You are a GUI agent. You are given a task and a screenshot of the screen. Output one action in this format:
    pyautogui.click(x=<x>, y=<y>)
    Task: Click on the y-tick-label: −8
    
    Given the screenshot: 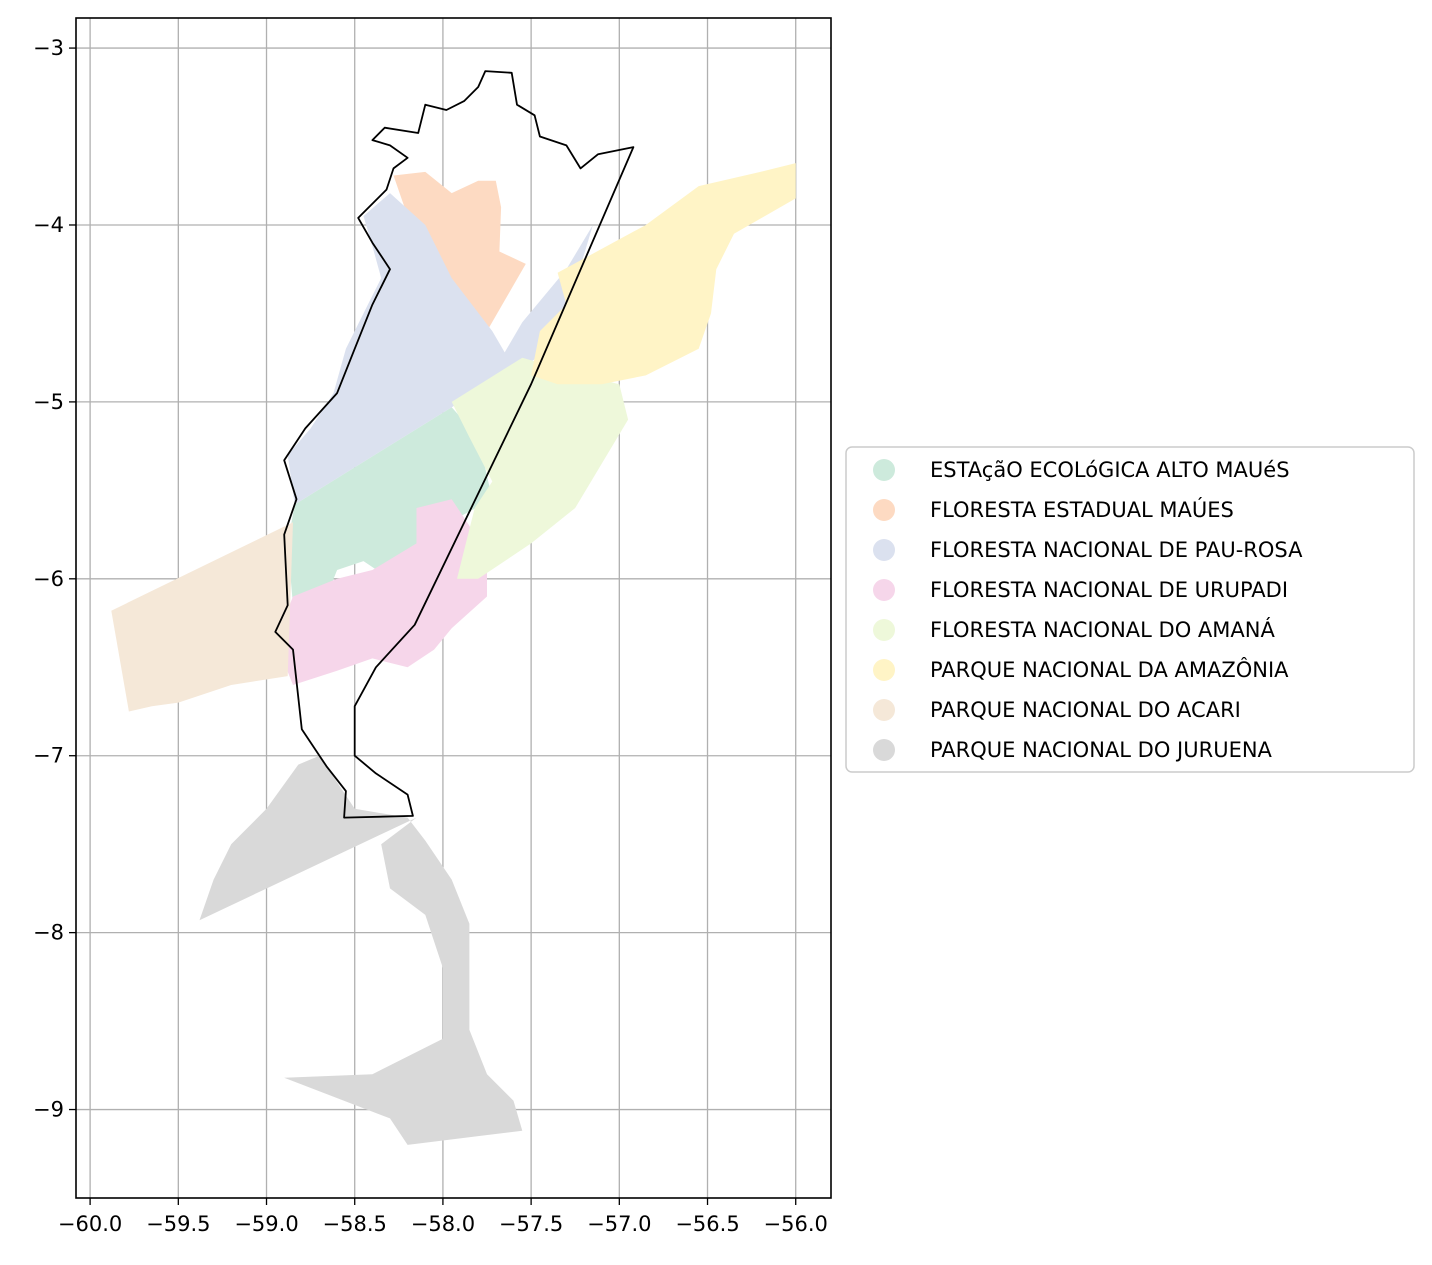 What is the action you would take?
    pyautogui.click(x=48, y=933)
    